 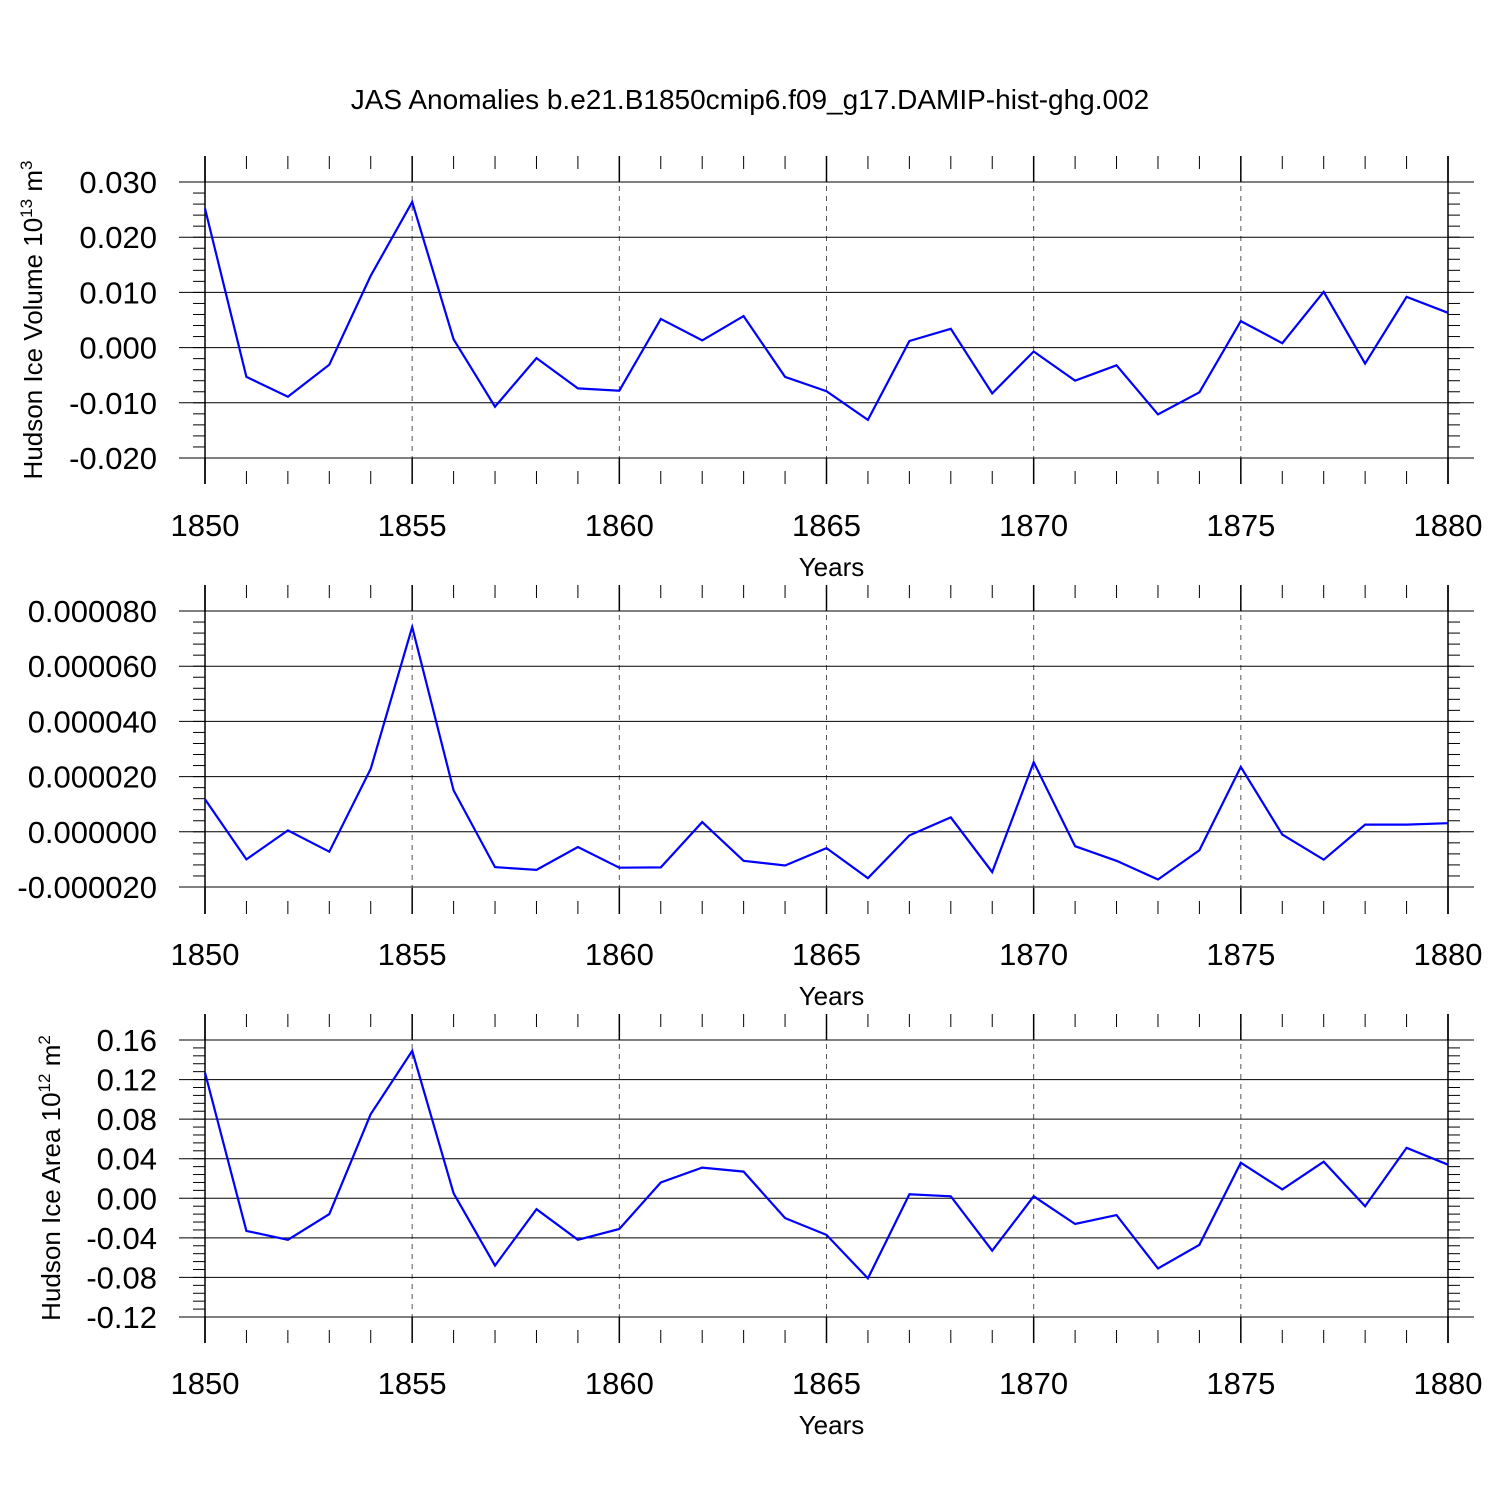 What do you see at coordinates (113, 403) in the screenshot?
I see `y-tick-label: -0.010` at bounding box center [113, 403].